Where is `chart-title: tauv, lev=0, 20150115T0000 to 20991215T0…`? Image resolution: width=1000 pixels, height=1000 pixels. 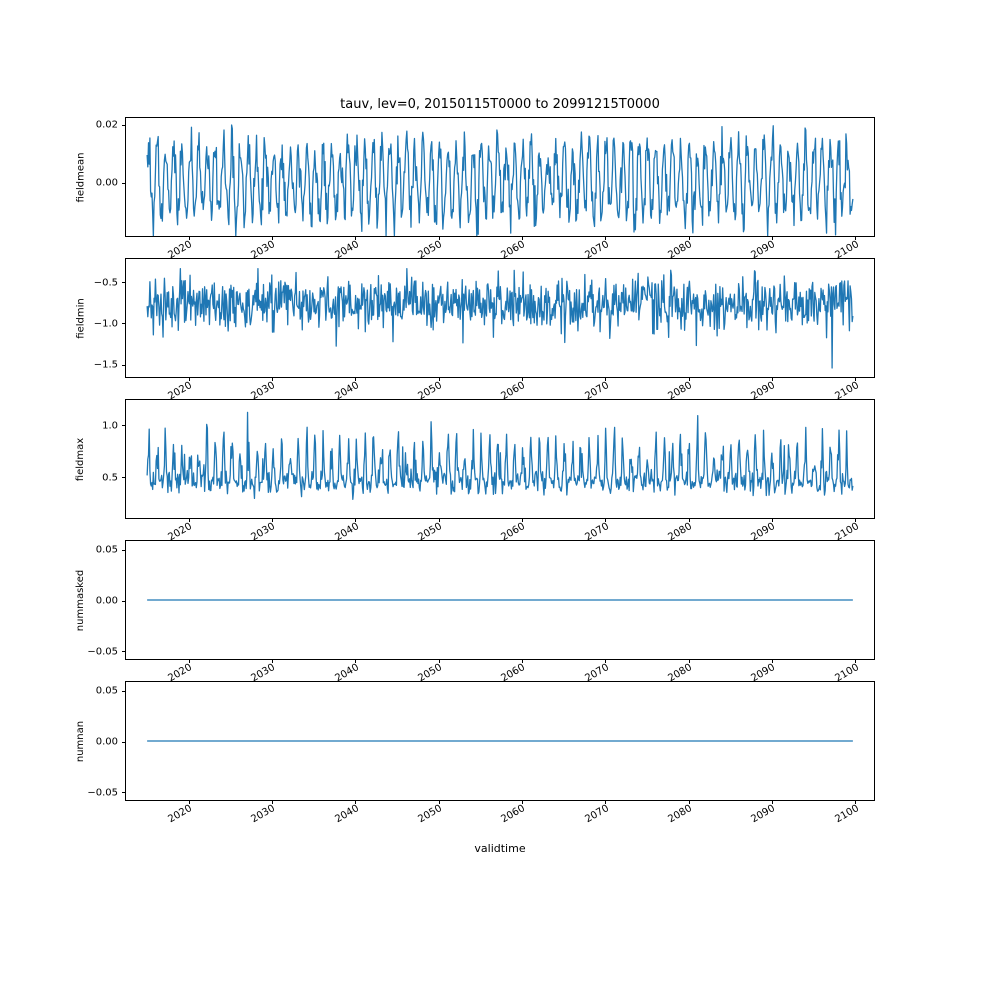 chart-title: tauv, lev=0, 20150115T0000 to 20991215T0… is located at coordinates (500, 104).